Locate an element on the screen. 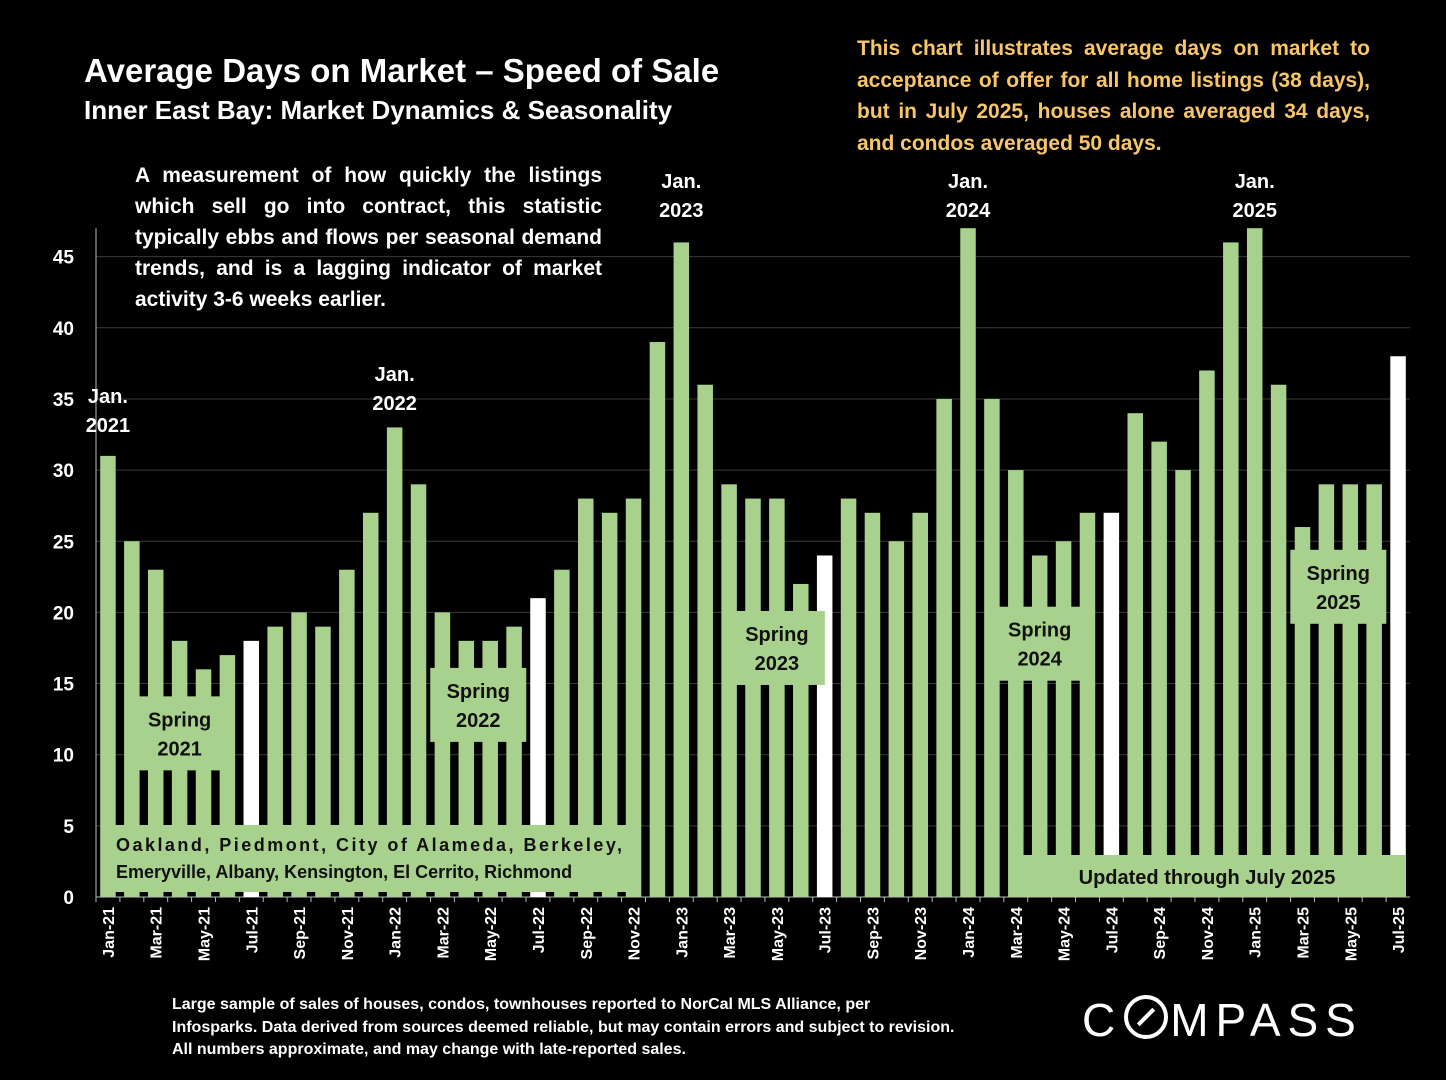 Image resolution: width=1446 pixels, height=1080 pixels. x-tick-label: Jul-22 is located at coordinates (539, 930).